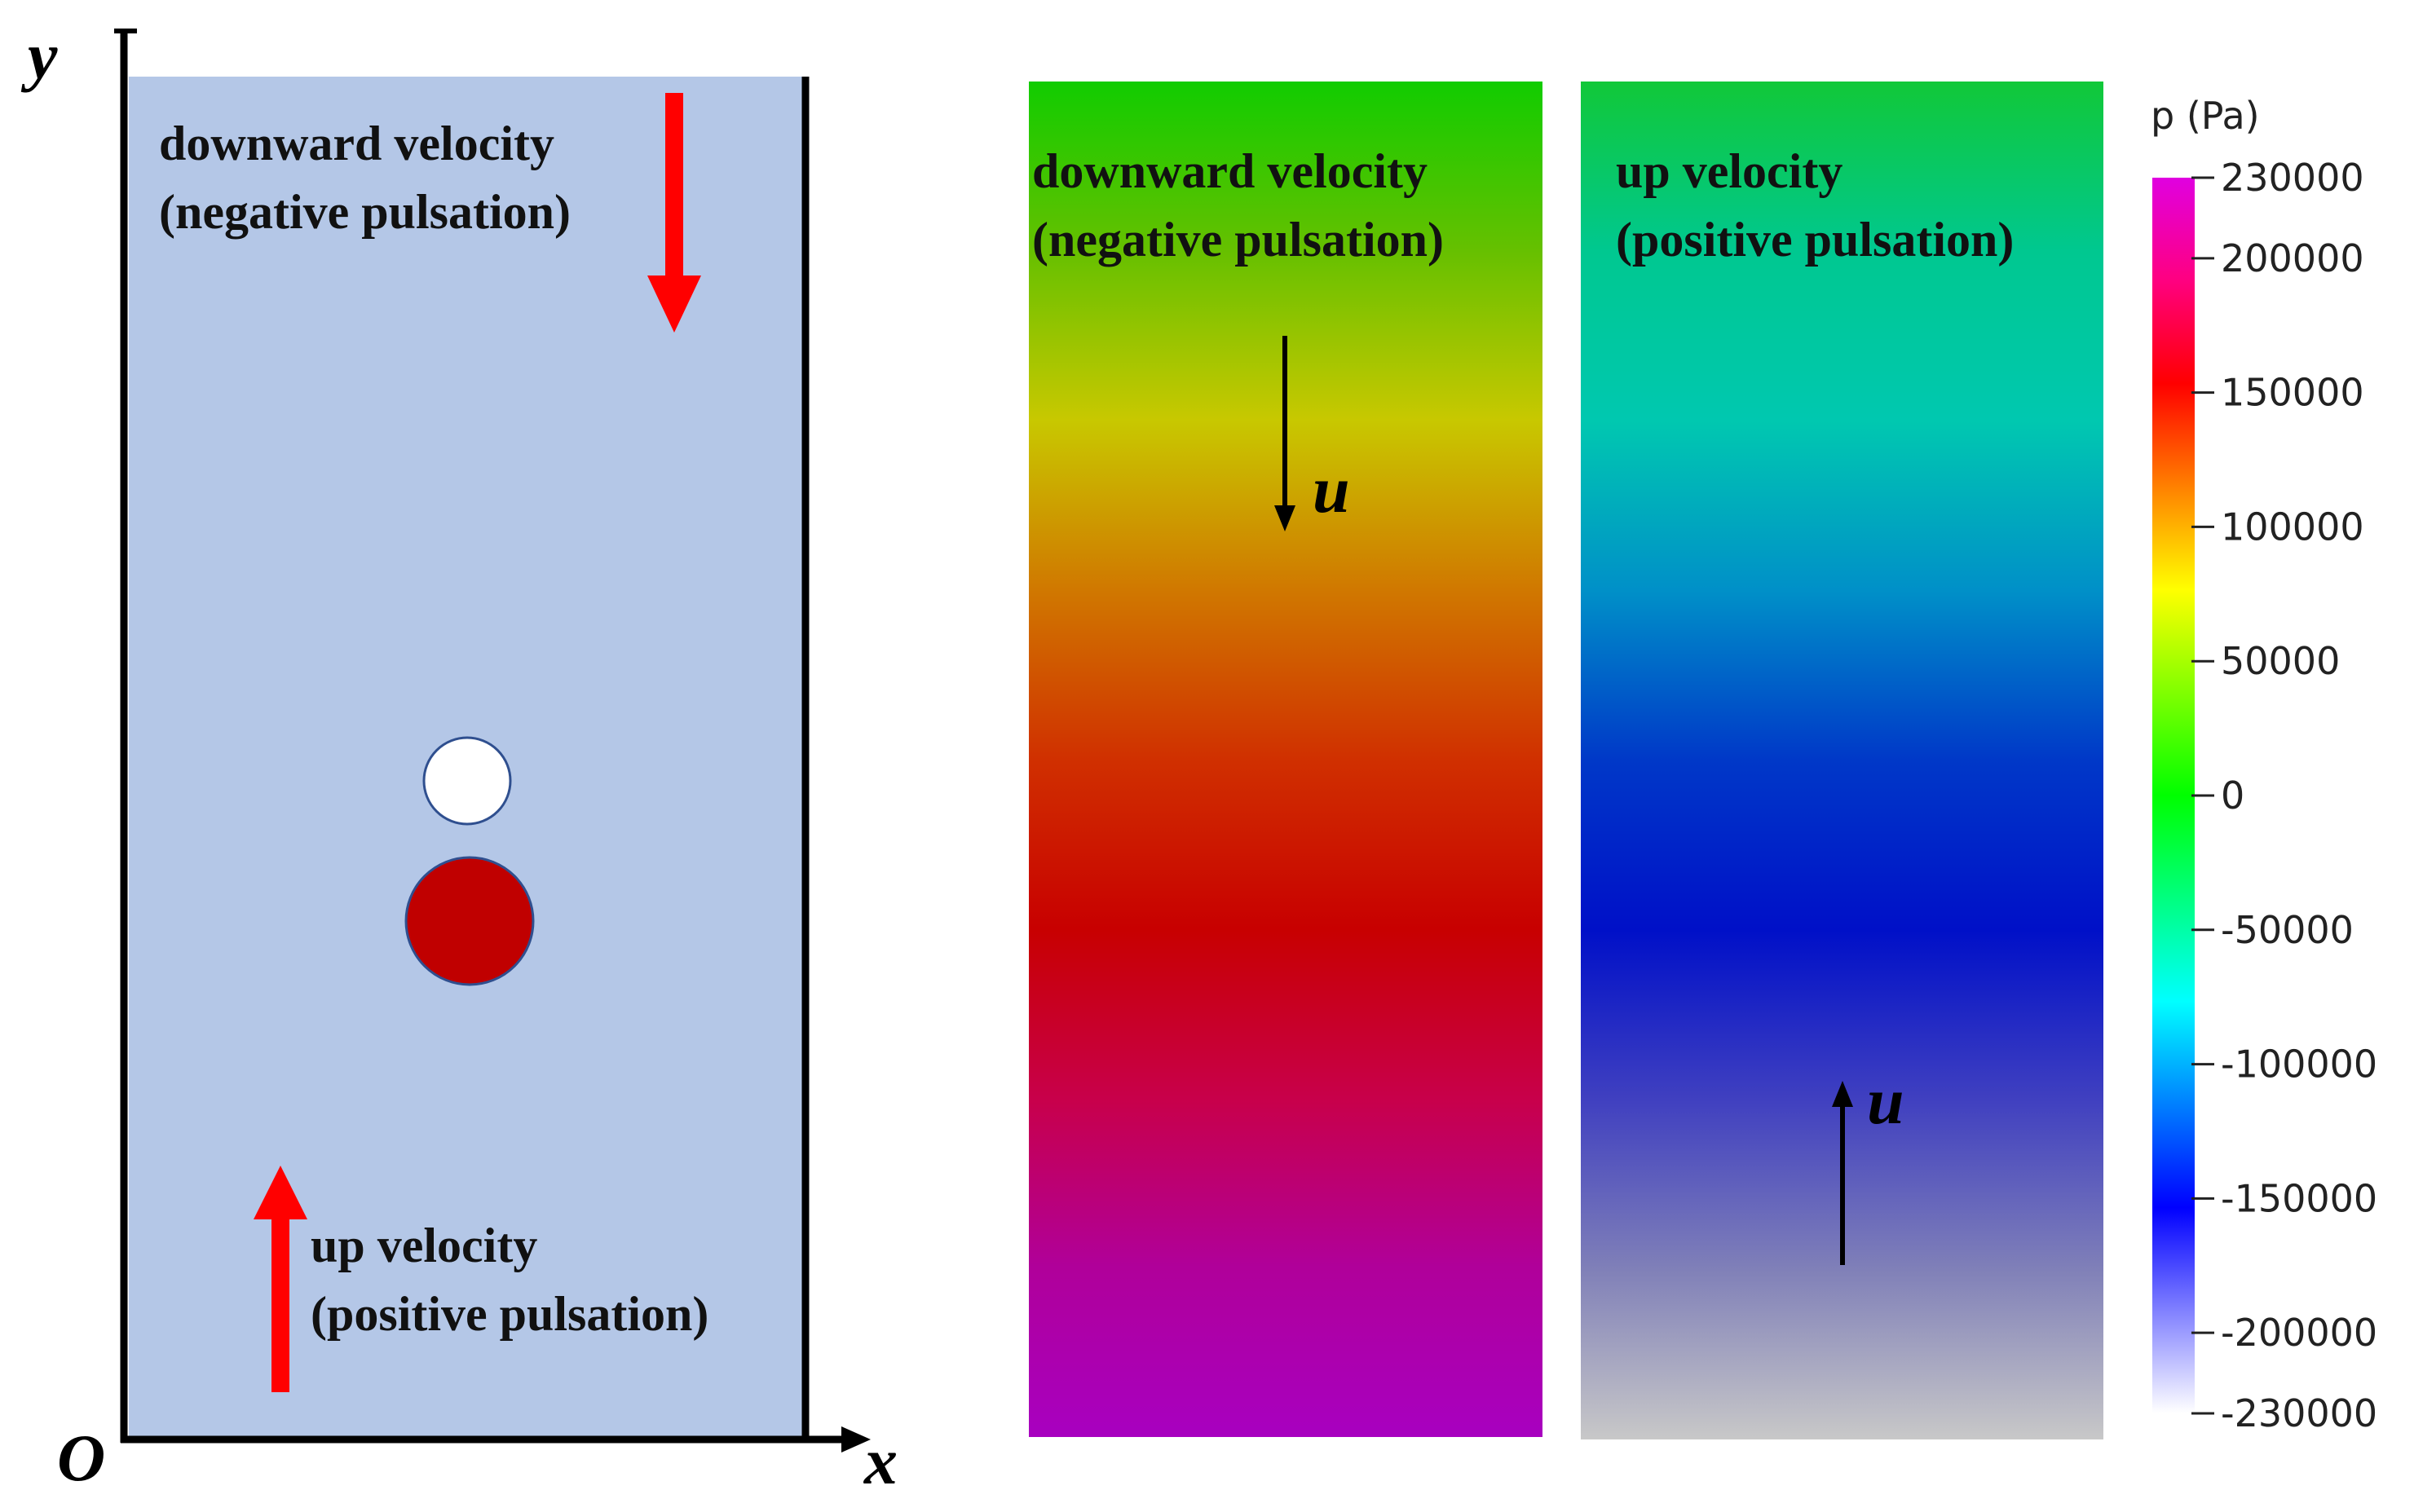 The image size is (2414, 1512). I want to click on middle-velocity-arrow, so click(1284, 434).